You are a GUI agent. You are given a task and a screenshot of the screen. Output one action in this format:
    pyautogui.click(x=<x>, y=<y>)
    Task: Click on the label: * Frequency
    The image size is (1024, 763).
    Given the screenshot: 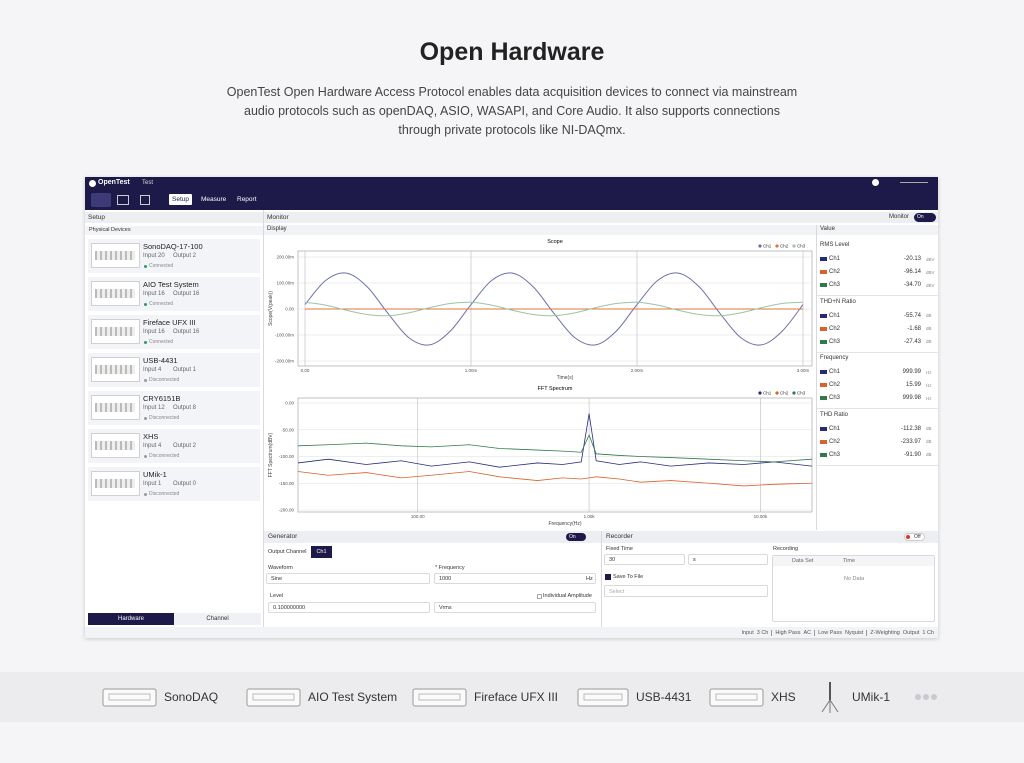 What is the action you would take?
    pyautogui.click(x=450, y=568)
    